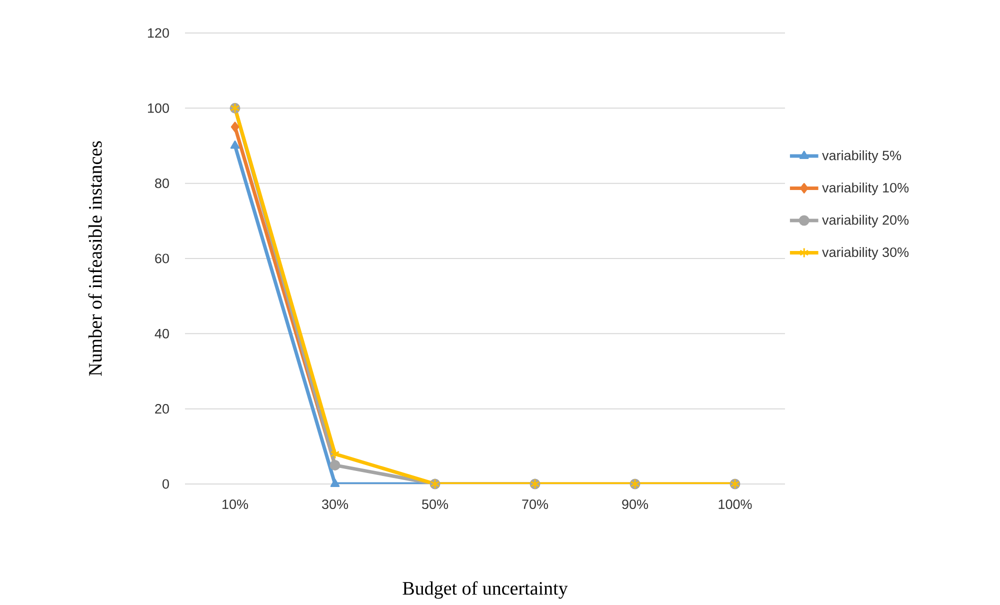 Image resolution: width=1000 pixels, height=605 pixels. Describe the element at coordinates (95, 258) in the screenshot. I see `y-axis-title: Number of infeasible instances` at that location.